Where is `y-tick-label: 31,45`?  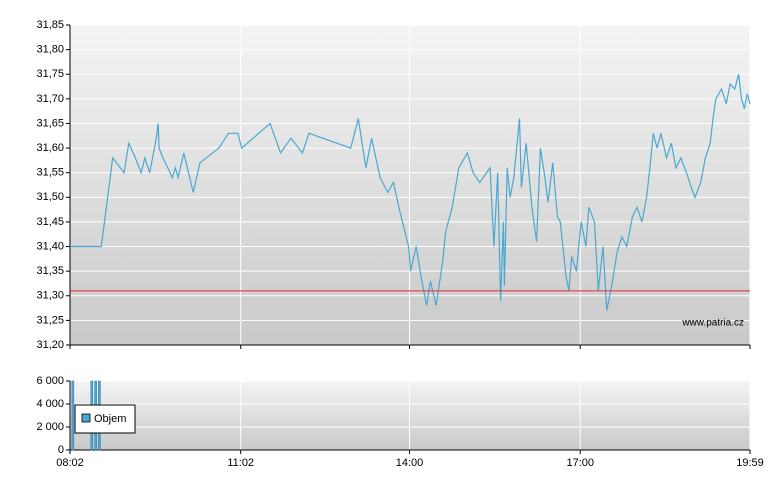 y-tick-label: 31,45 is located at coordinates (50, 222).